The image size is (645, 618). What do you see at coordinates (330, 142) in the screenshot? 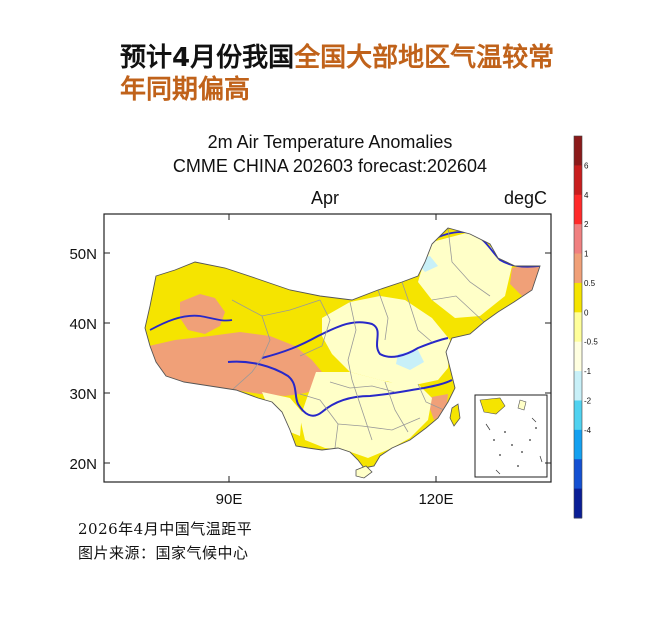
I see `map-title-line1: 2m Air Temperature Anomalies` at bounding box center [330, 142].